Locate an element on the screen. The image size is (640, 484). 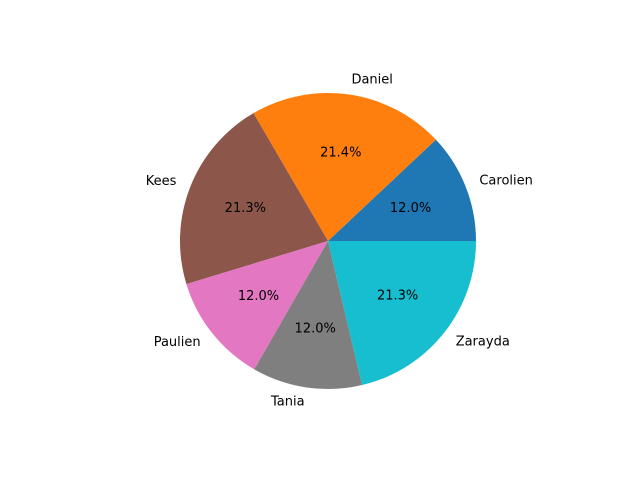
pie-slice-kees is located at coordinates (253, 199).